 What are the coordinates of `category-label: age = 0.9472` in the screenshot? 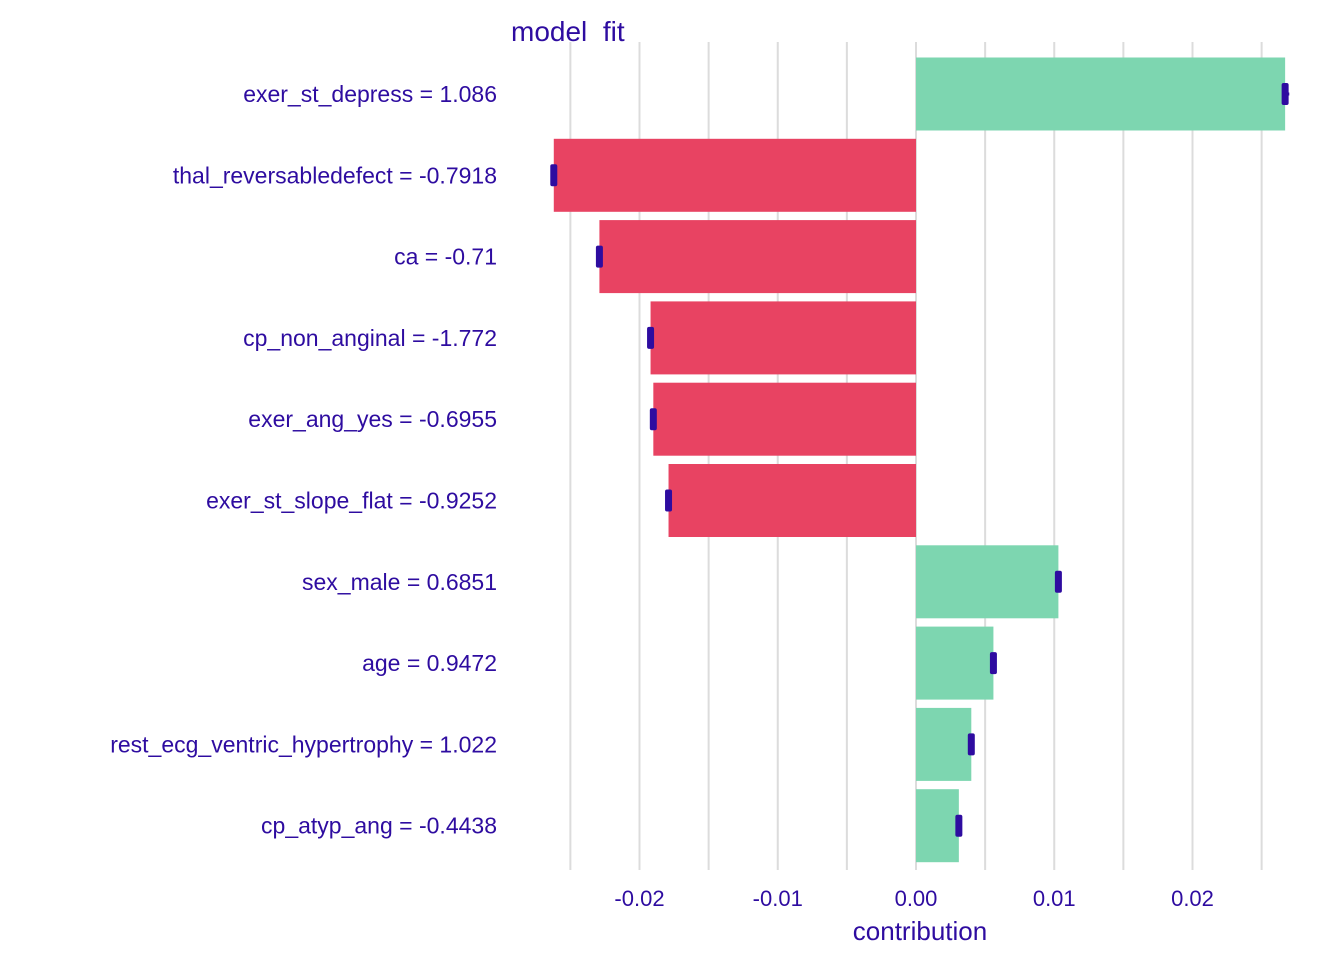 It's located at (429, 663).